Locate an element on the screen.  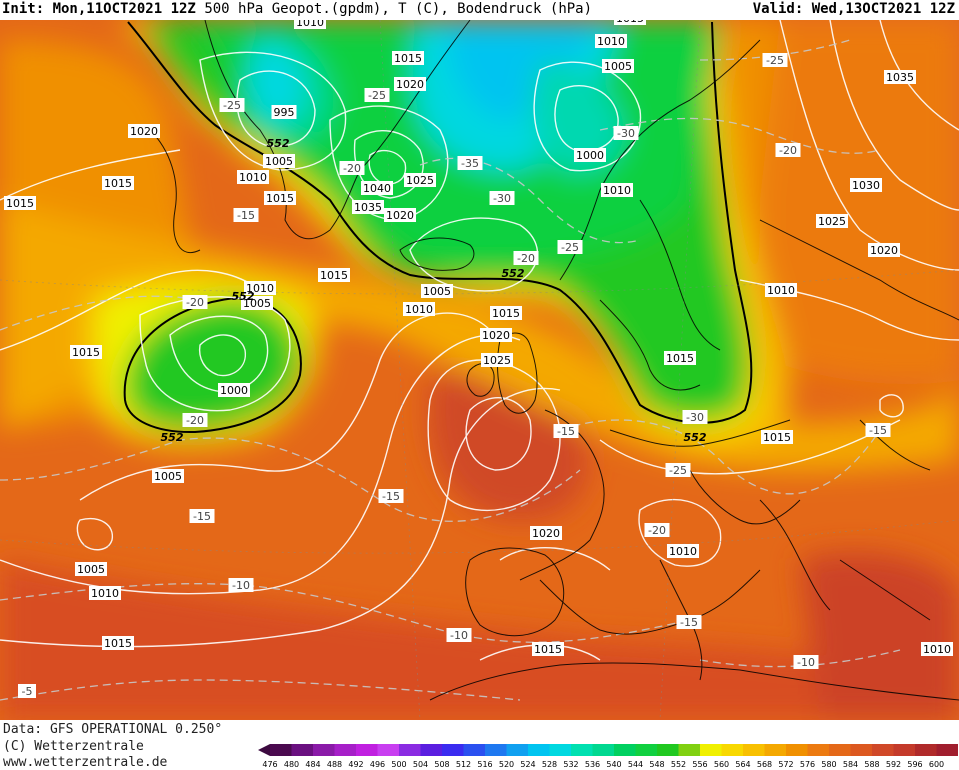
temperature-label: -35 is located at coordinates (470, 163).